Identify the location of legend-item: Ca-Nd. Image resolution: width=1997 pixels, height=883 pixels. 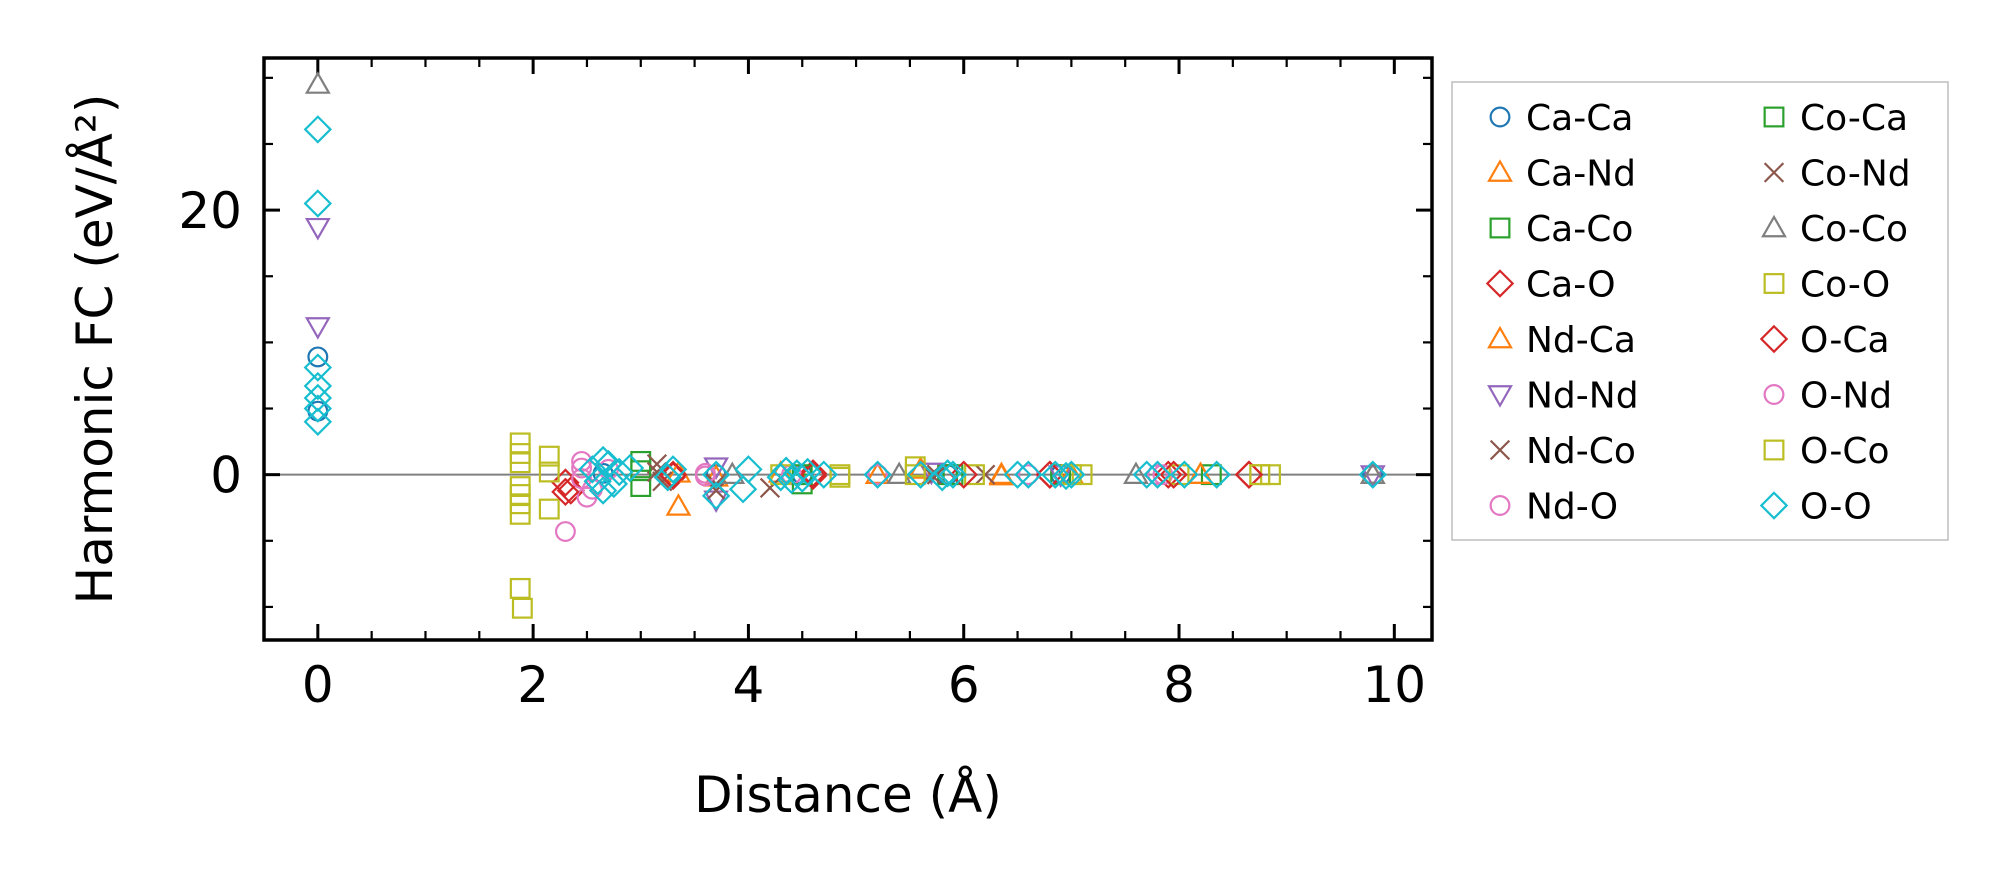
(1561, 174).